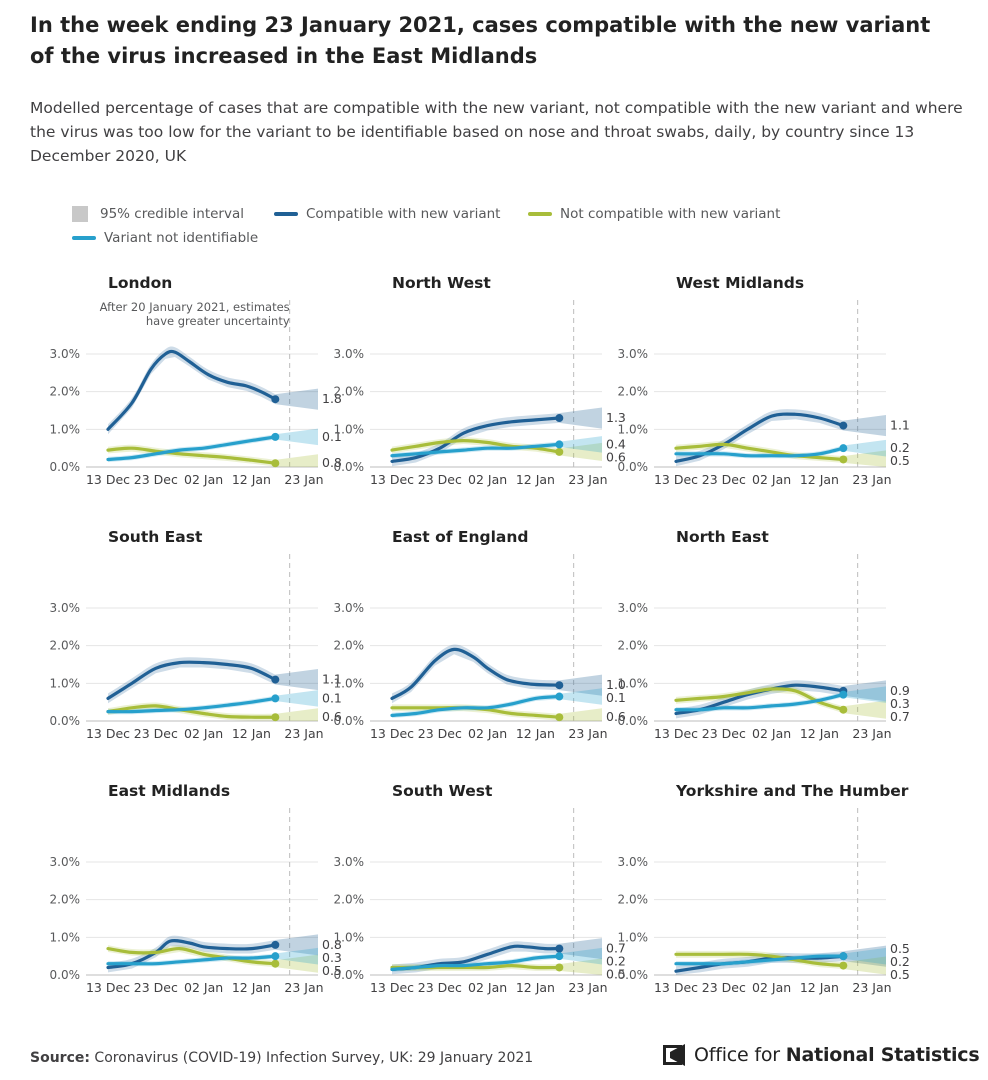 The height and width of the screenshot is (1080, 988). Describe the element at coordinates (900, 690) in the screenshot. I see `end-value-label: 0.9` at that location.